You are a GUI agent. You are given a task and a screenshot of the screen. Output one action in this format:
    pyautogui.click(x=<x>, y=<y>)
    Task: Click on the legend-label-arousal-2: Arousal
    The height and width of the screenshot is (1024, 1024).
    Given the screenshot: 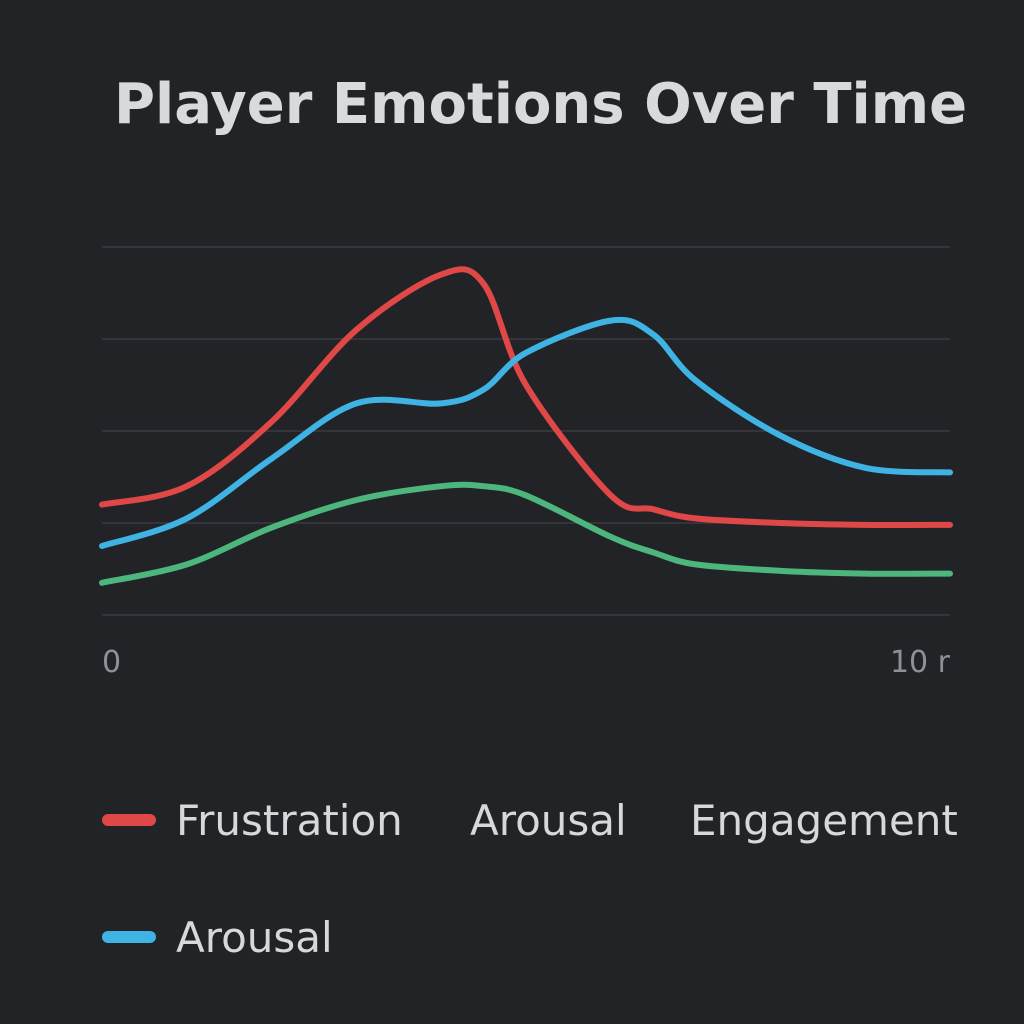 What is the action you would take?
    pyautogui.click(x=254, y=937)
    